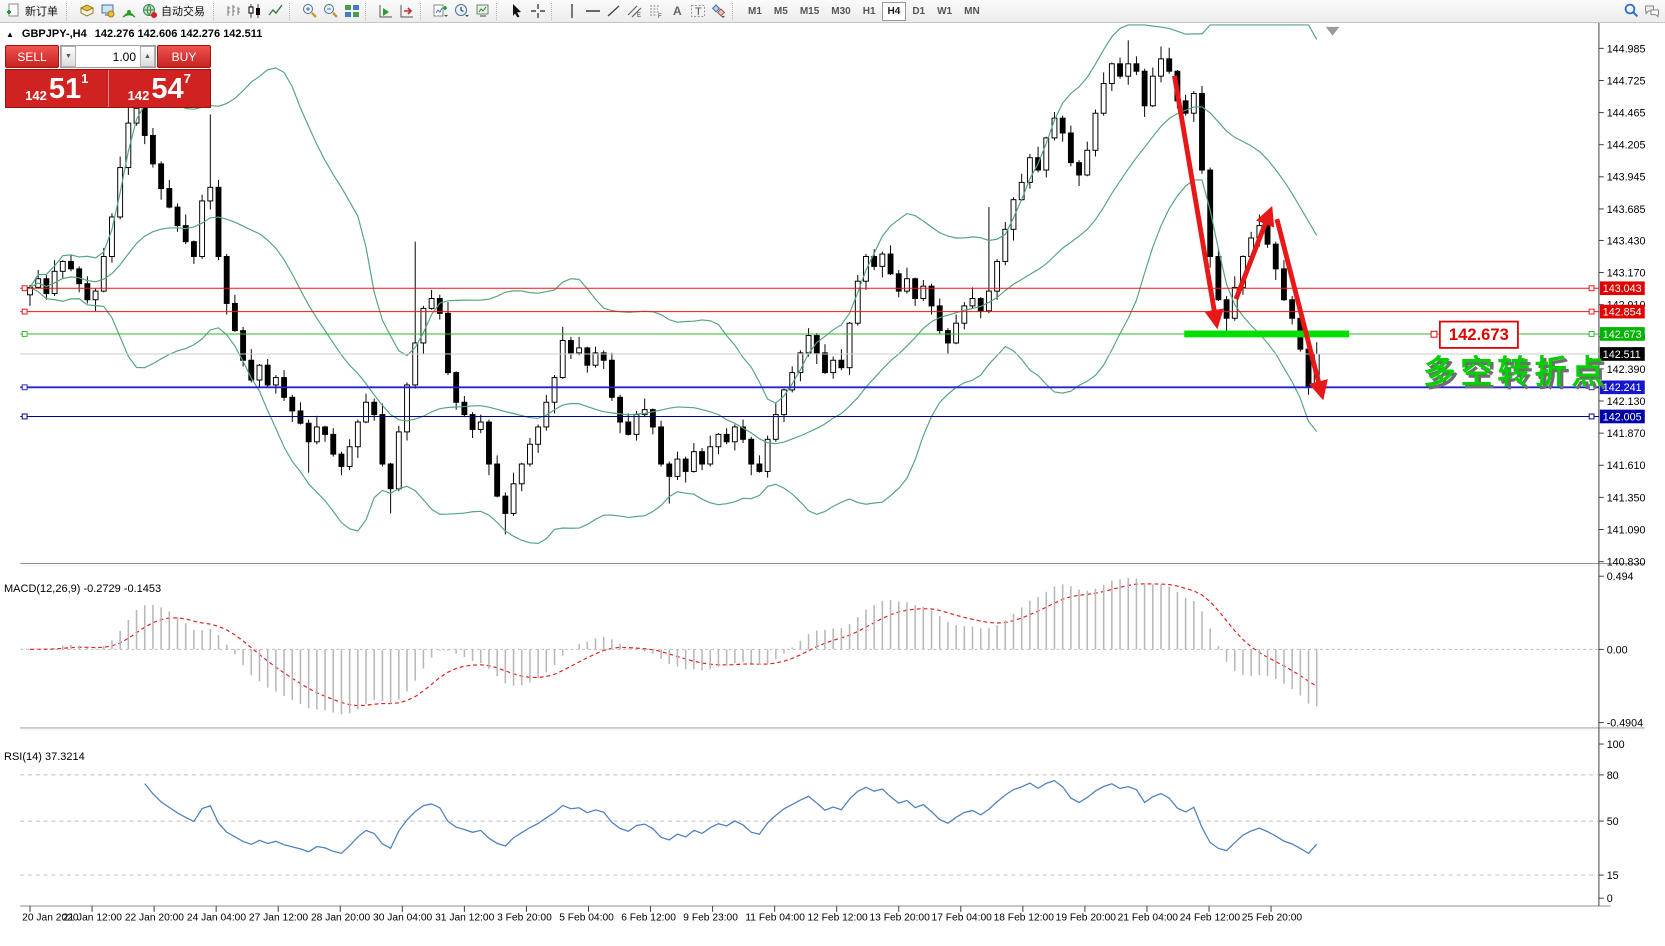  Describe the element at coordinates (676, 11) in the screenshot. I see `text-icon: A` at that location.